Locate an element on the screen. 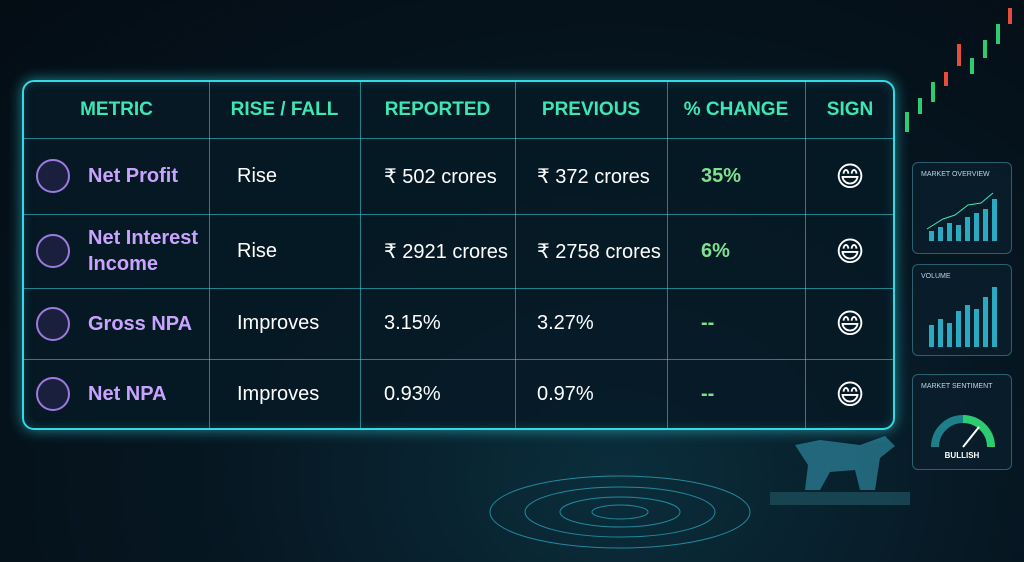 This screenshot has height=562, width=1024. percent-change: 35% is located at coordinates (721, 175).